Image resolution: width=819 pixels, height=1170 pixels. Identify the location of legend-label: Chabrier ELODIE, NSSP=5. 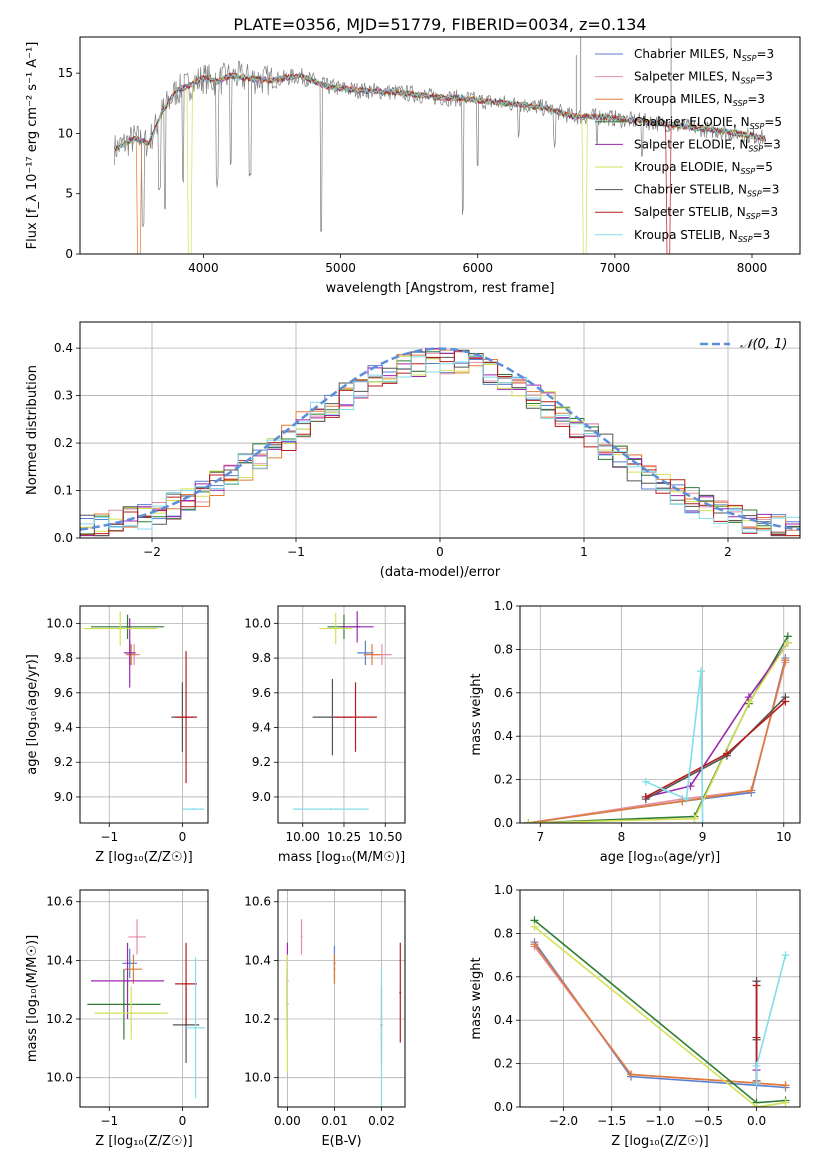
(708, 123).